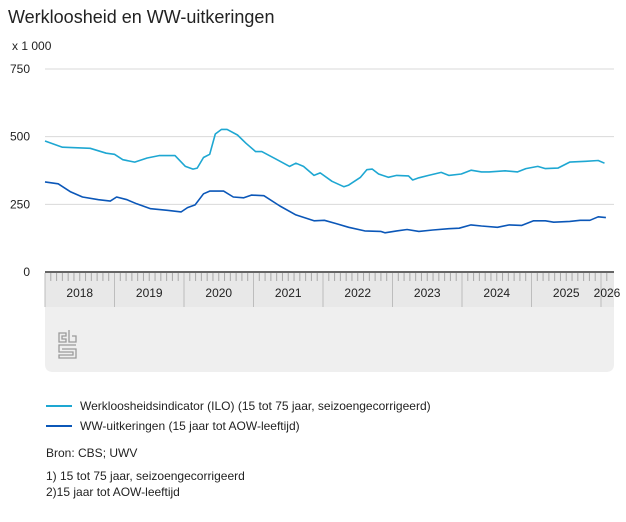 This screenshot has width=626, height=522. What do you see at coordinates (329, 289) in the screenshot?
I see `x-axis-band` at bounding box center [329, 289].